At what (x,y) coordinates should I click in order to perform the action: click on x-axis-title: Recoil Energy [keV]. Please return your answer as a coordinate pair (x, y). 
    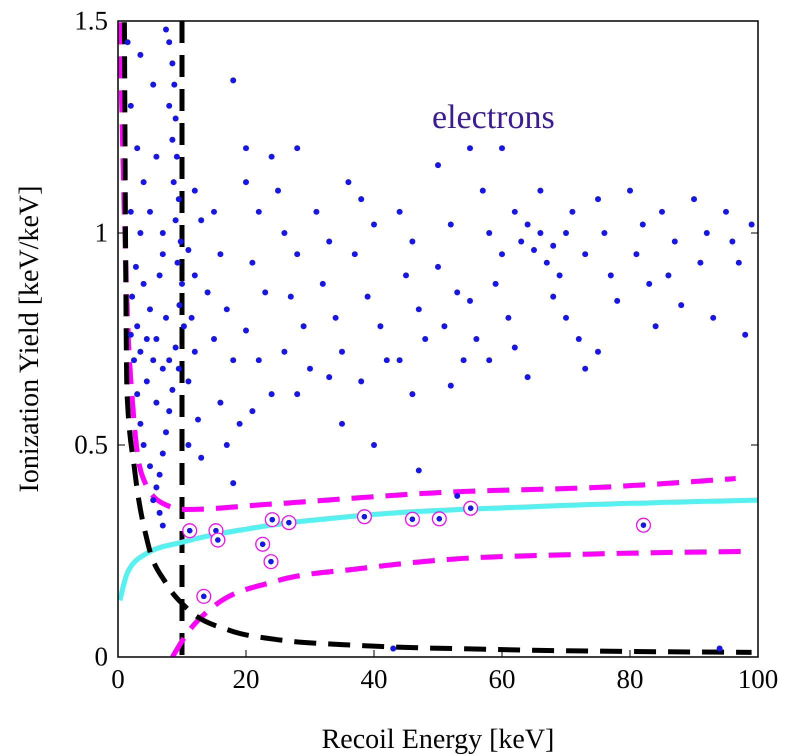
    Looking at the image, I should click on (438, 739).